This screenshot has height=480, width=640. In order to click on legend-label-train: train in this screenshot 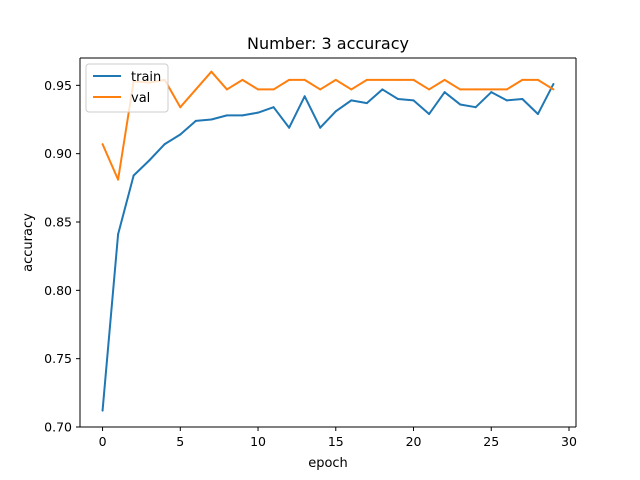, I will do `click(146, 77)`.